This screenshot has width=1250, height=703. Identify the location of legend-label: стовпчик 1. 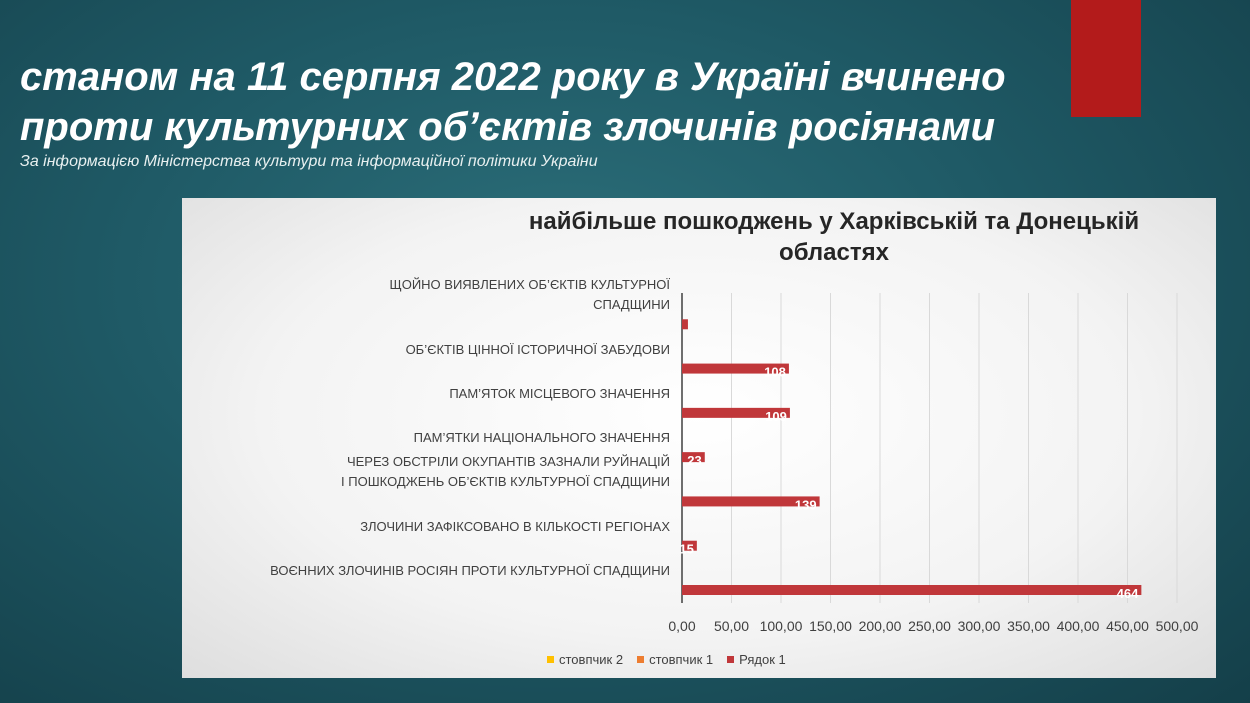
(681, 659).